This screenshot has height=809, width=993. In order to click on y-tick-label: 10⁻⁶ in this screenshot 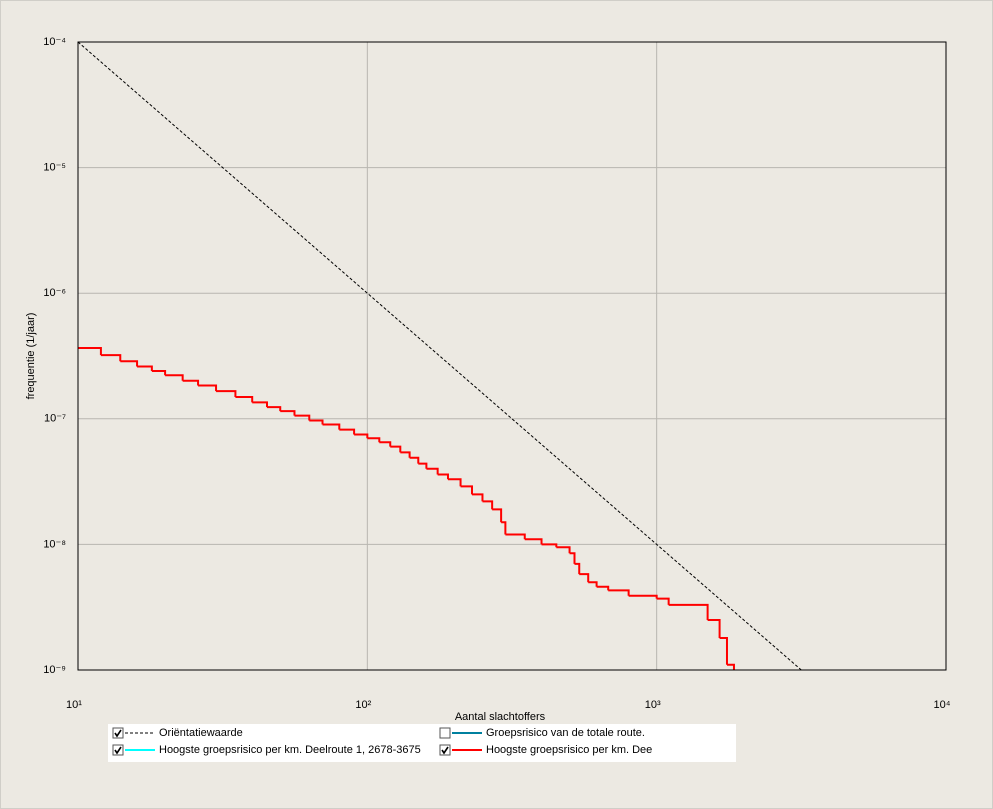, I will do `click(54, 293)`.